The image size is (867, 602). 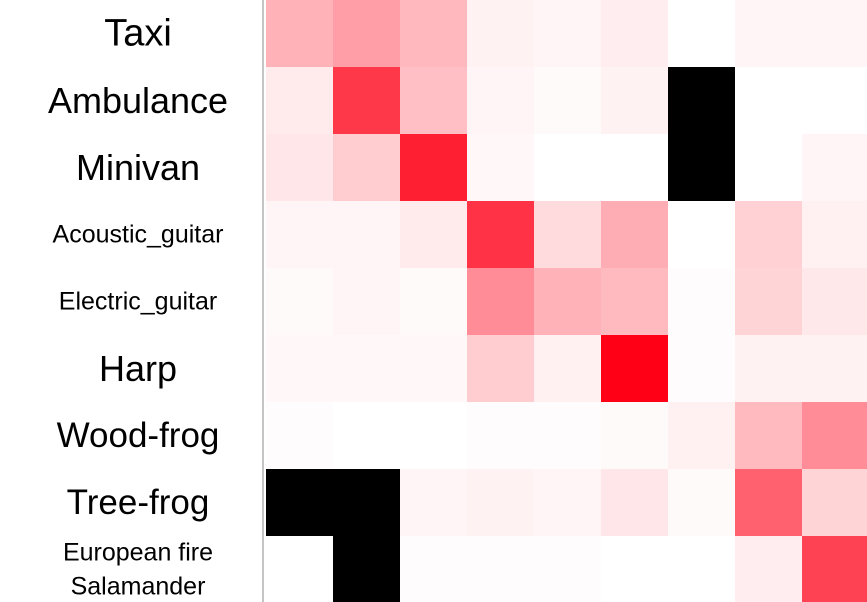 I want to click on heatmap-cell-r3-c2, so click(x=434, y=235).